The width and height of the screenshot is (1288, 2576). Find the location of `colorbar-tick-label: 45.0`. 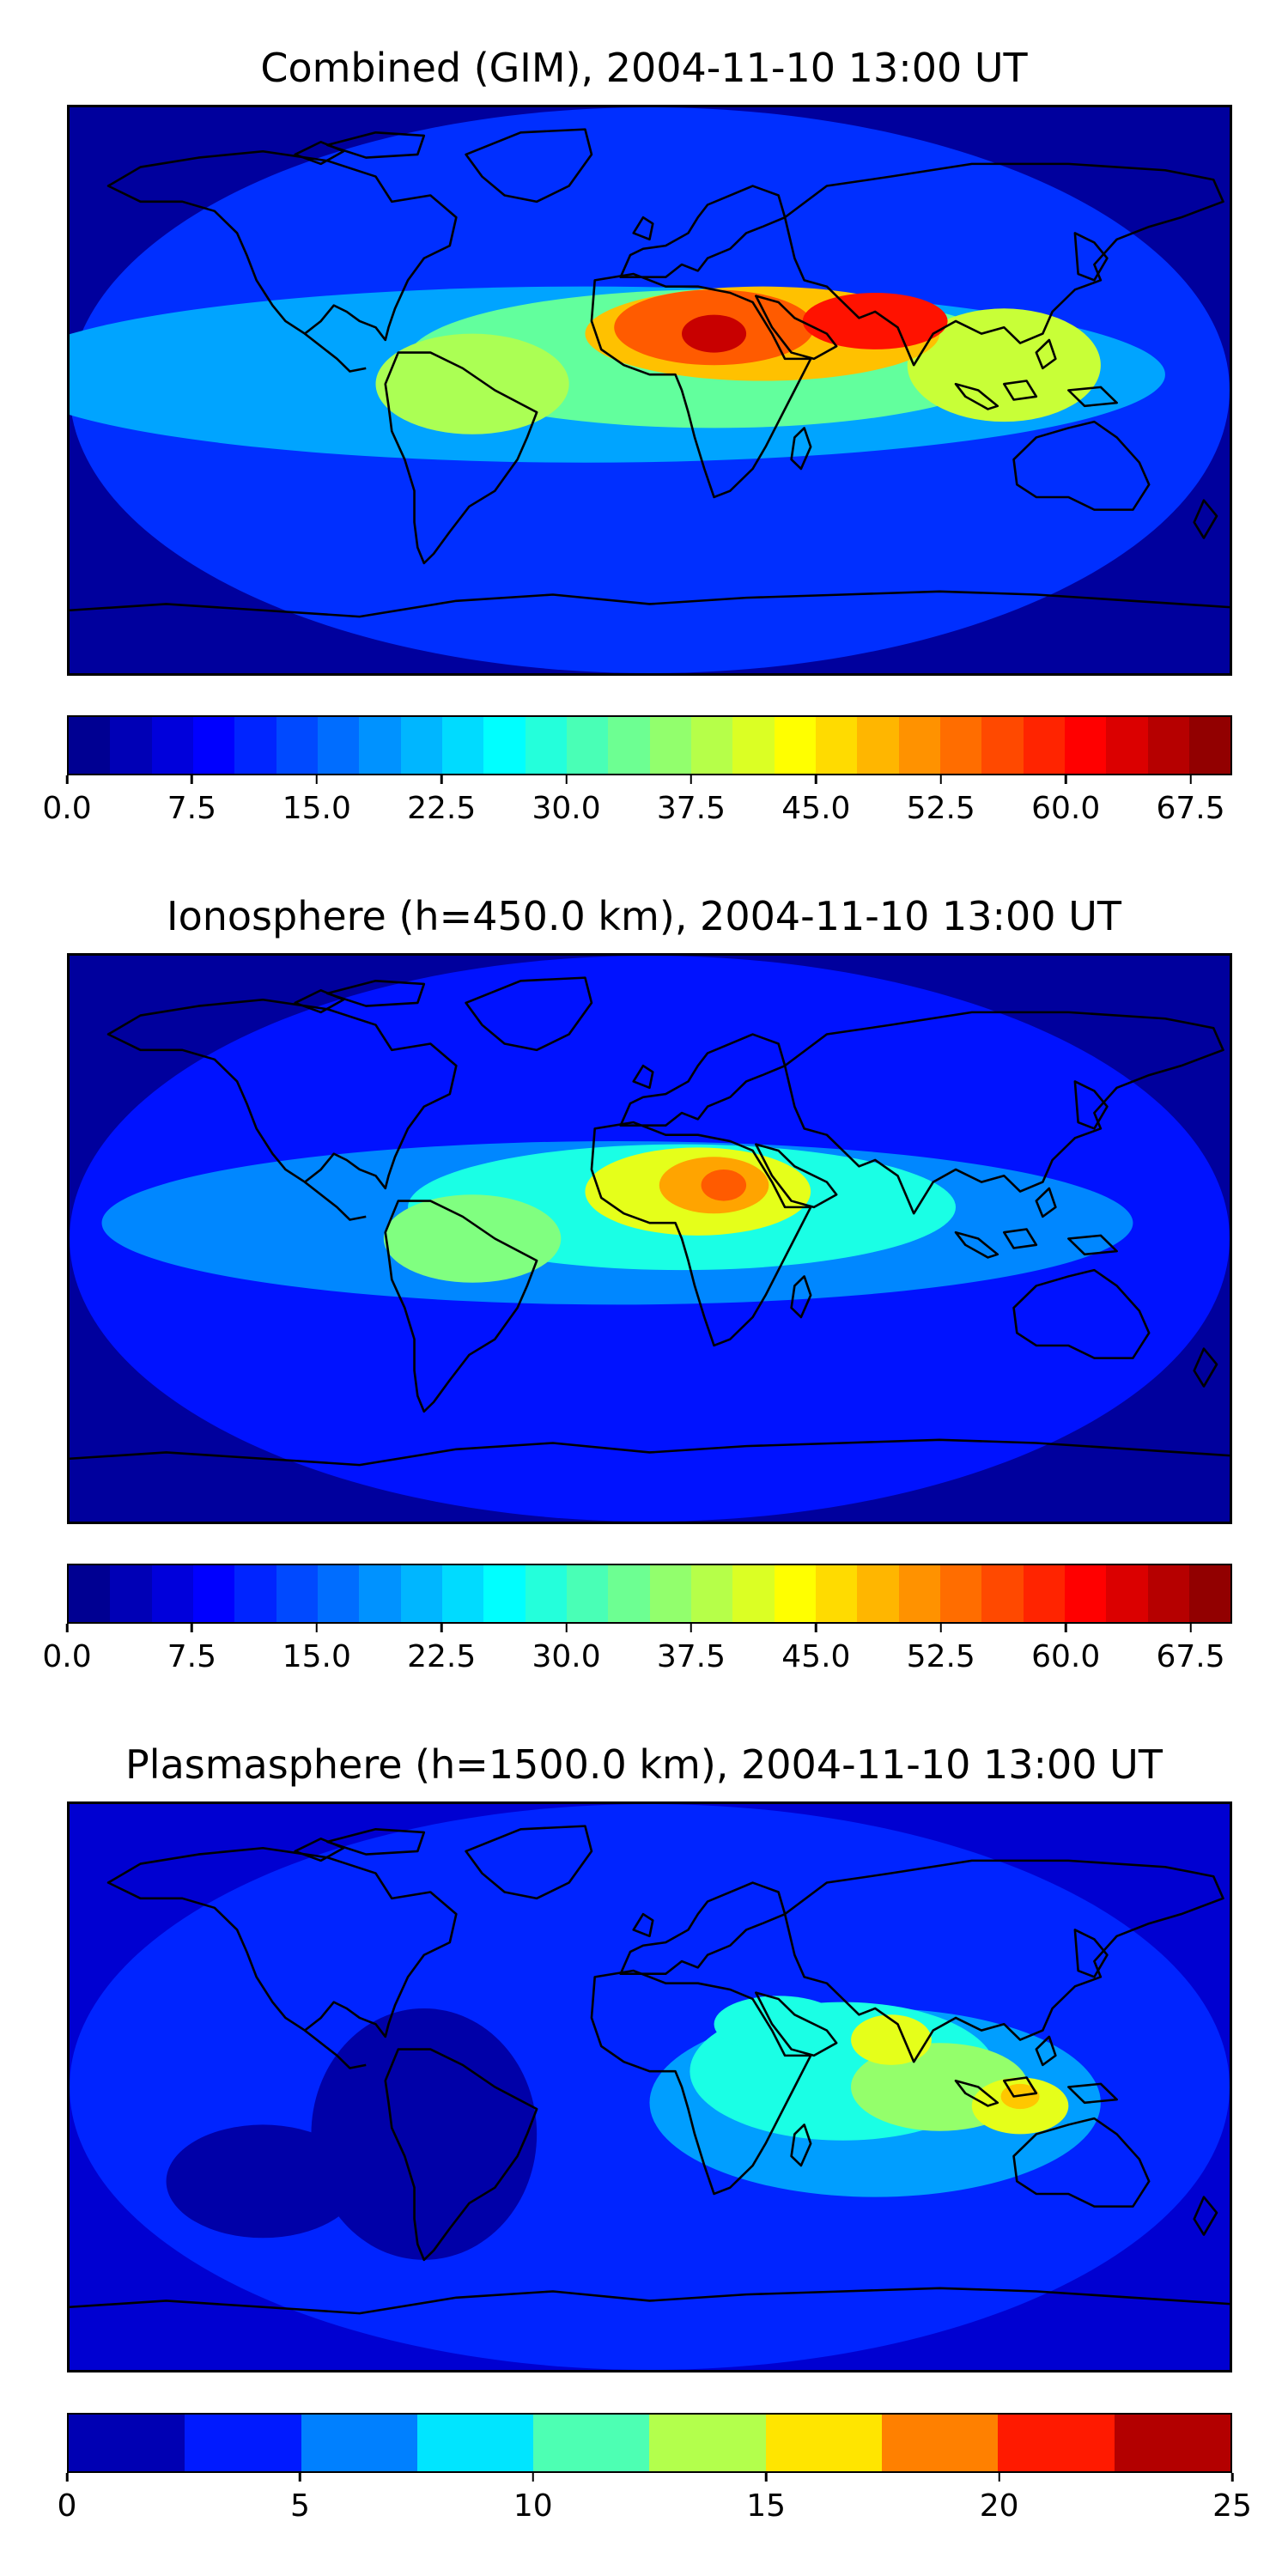

colorbar-tick-label: 45.0 is located at coordinates (816, 808).